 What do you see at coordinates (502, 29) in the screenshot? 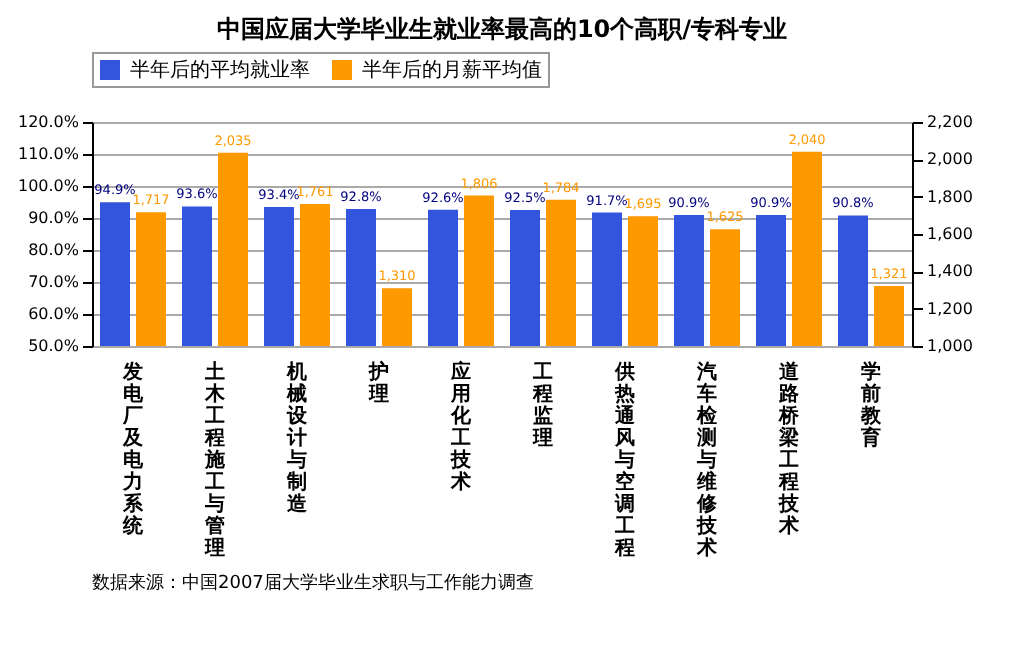
I see `chart-title: 中国应届大学毕业生就业率最高的10个高职/专科专业` at bounding box center [502, 29].